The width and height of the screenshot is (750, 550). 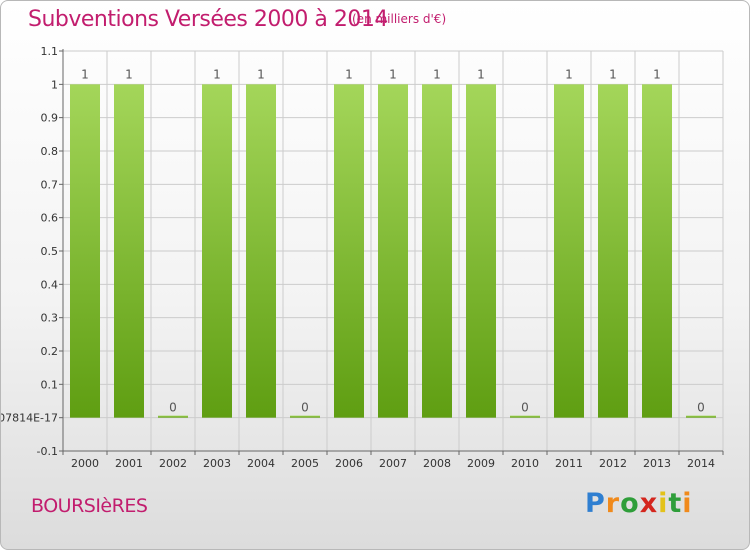 What do you see at coordinates (569, 463) in the screenshot?
I see `x-tick-label-2011: 2011` at bounding box center [569, 463].